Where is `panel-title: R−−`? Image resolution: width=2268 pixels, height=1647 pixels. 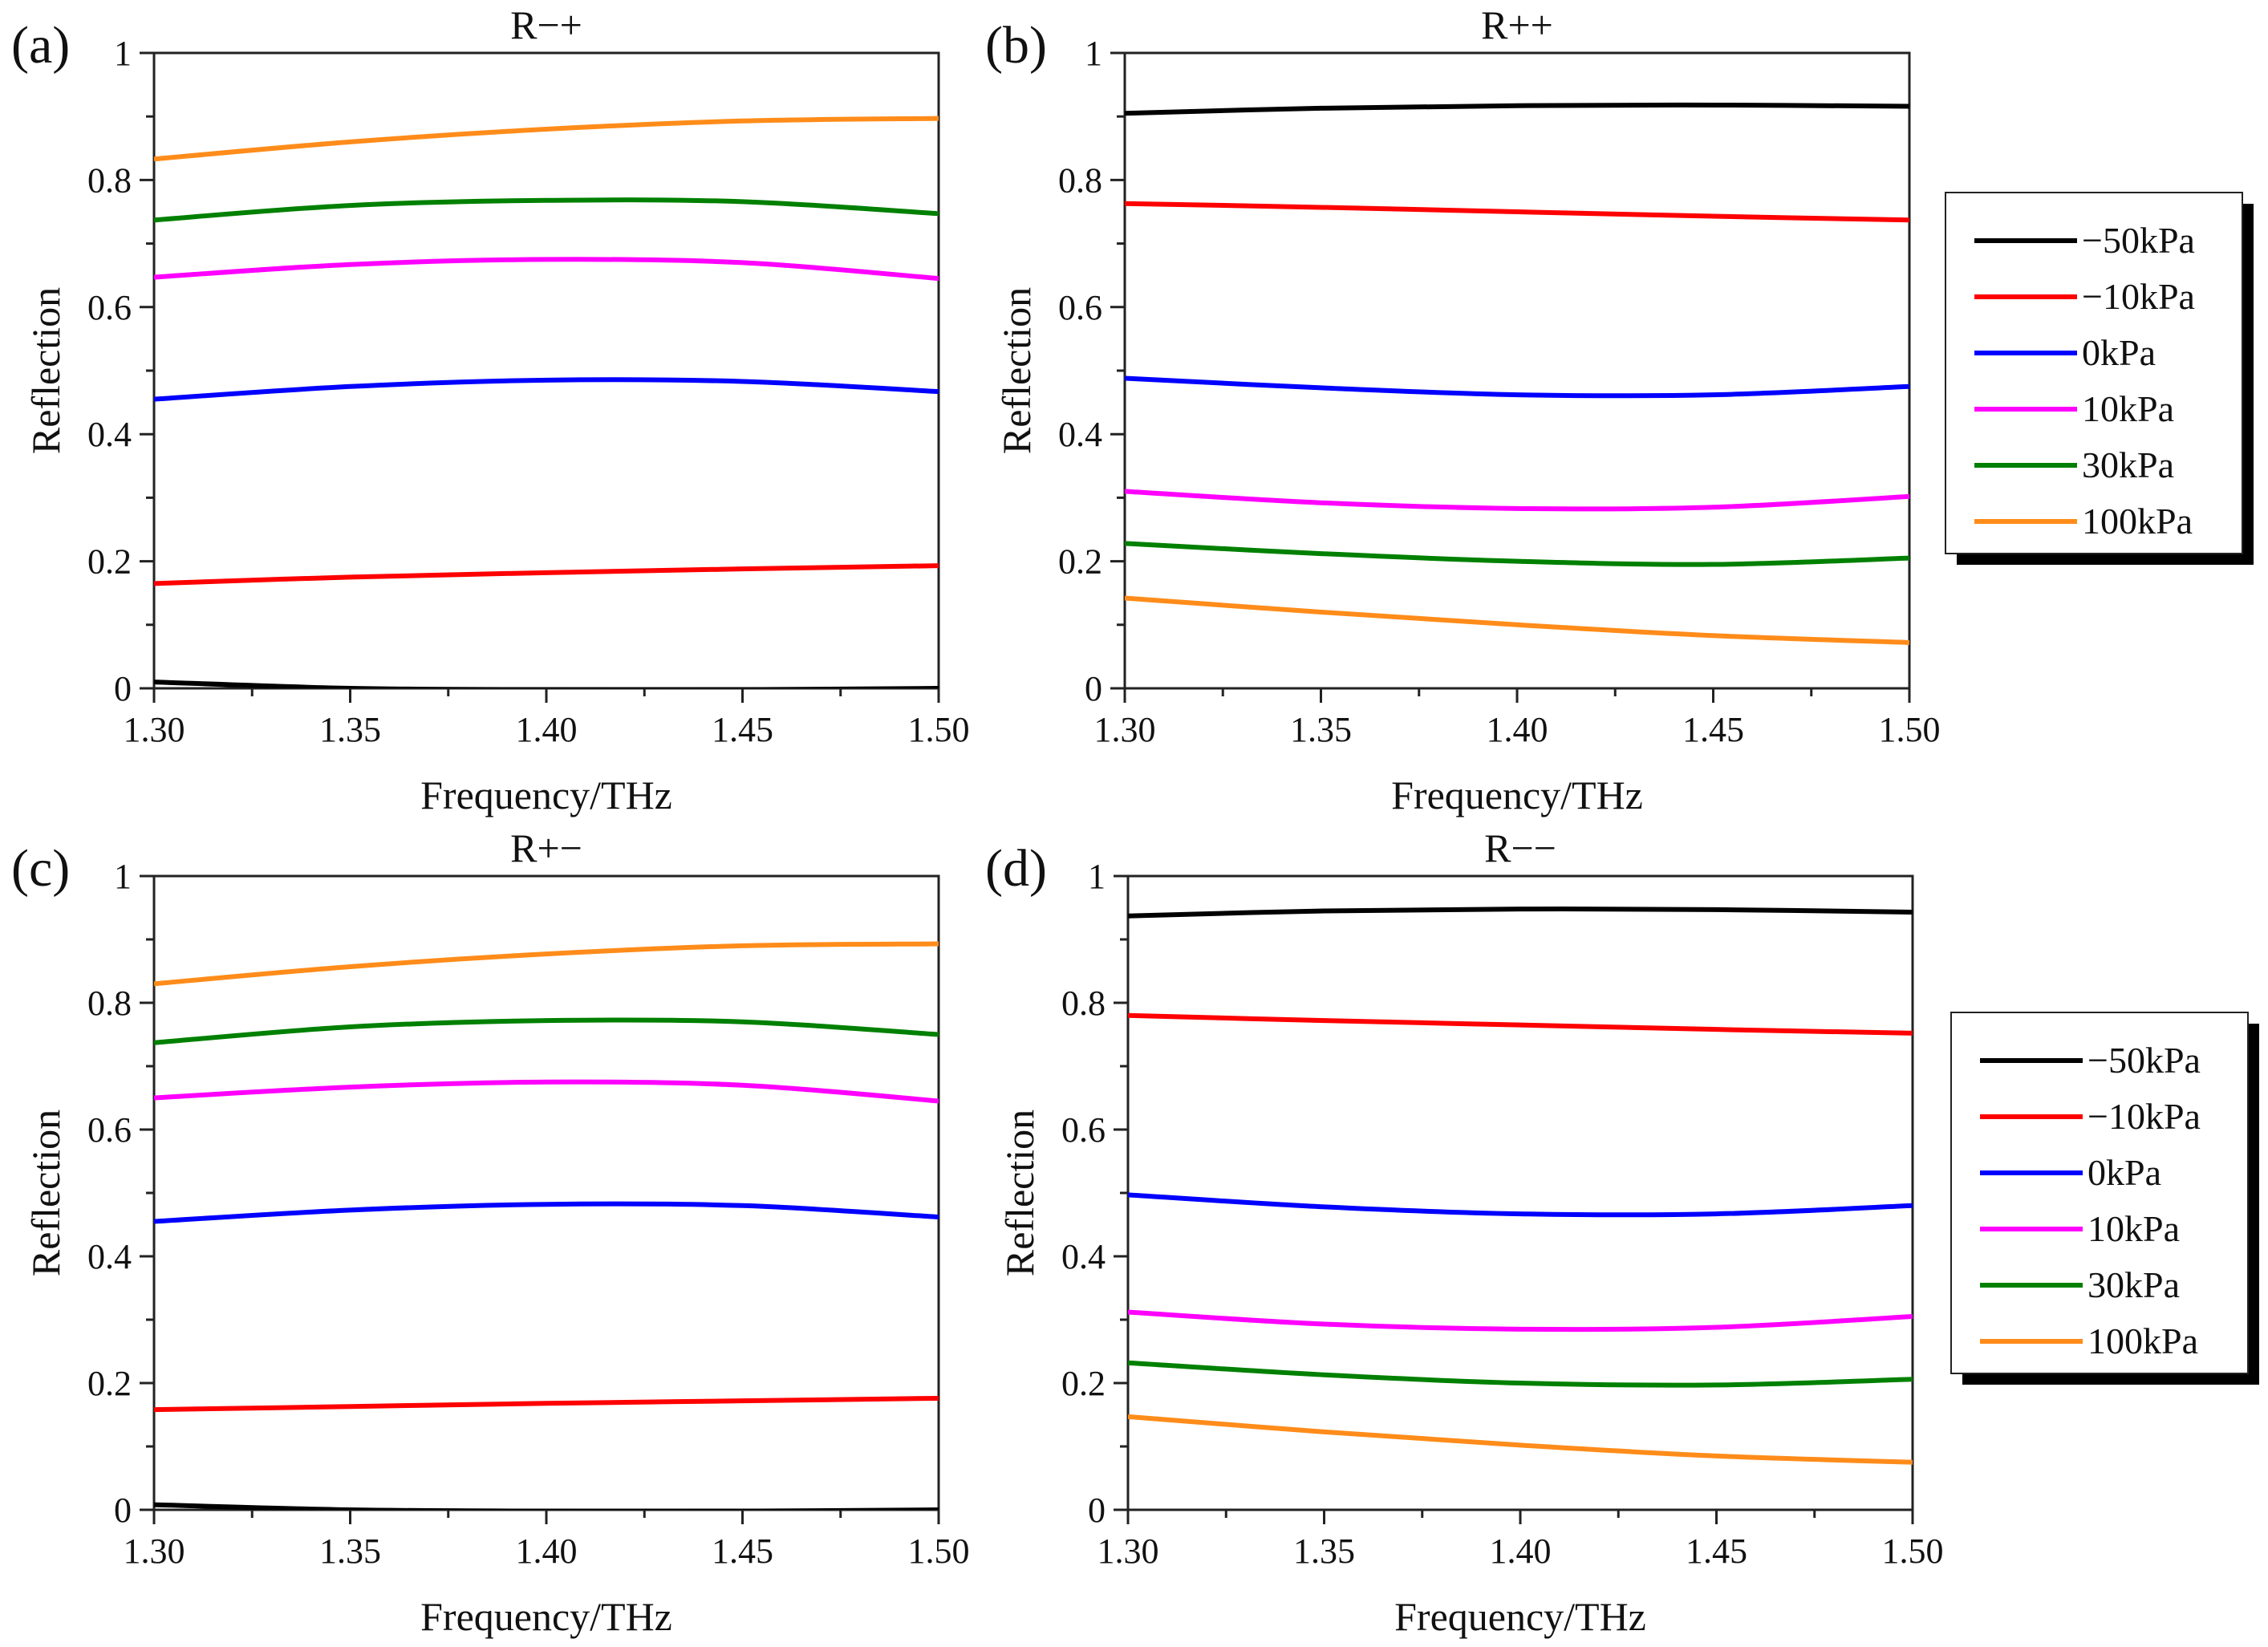
panel-title: R−− is located at coordinates (1520, 848).